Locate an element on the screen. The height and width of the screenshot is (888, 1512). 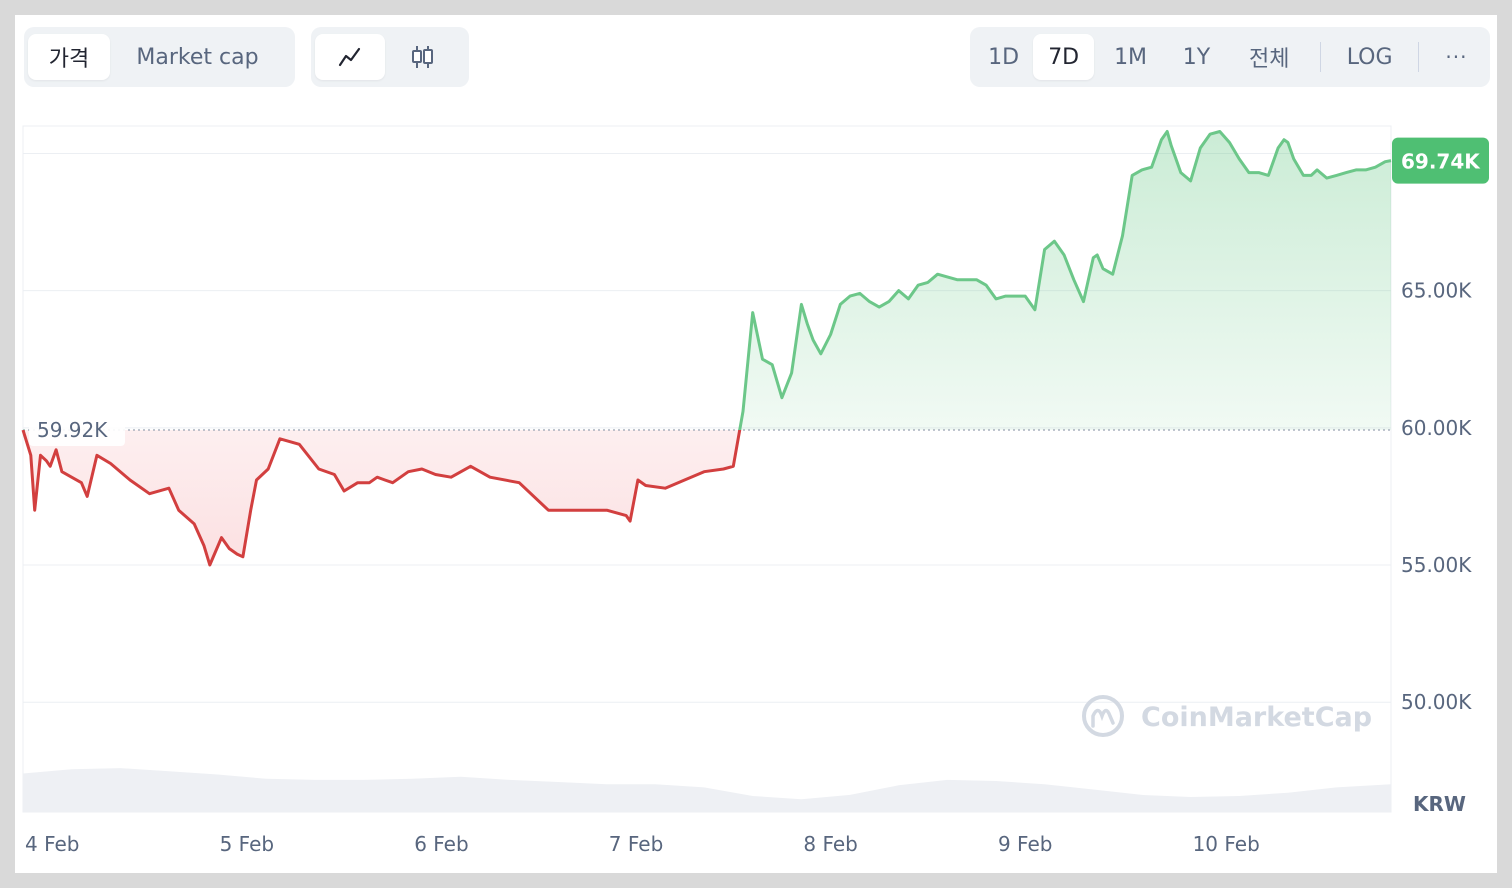
current-price-badge is located at coordinates (1440, 160).